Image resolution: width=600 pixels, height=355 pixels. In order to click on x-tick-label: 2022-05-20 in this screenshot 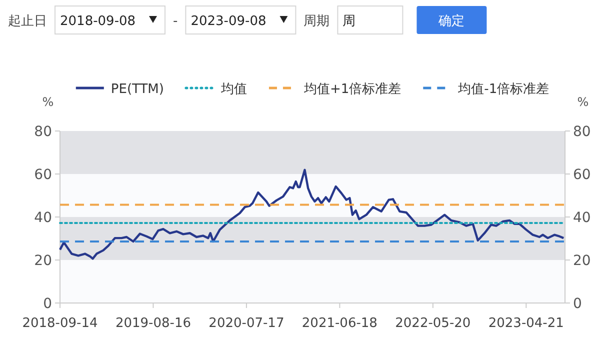, I will do `click(433, 323)`.